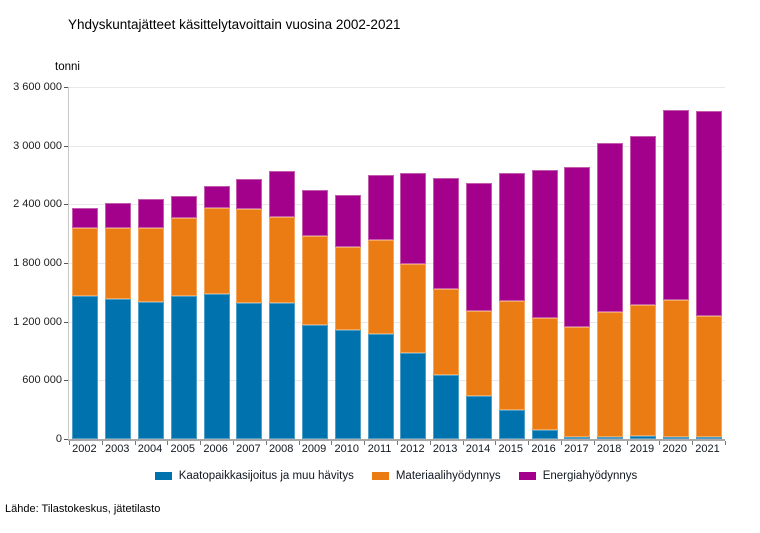 The width and height of the screenshot is (760, 533). Describe the element at coordinates (150, 370) in the screenshot. I see `bar-segment-2004-kaatopaikka` at that location.